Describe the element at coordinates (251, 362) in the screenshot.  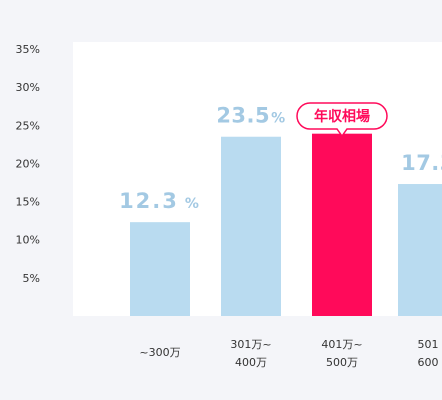
I see `x-tick-label: 400万` at that location.